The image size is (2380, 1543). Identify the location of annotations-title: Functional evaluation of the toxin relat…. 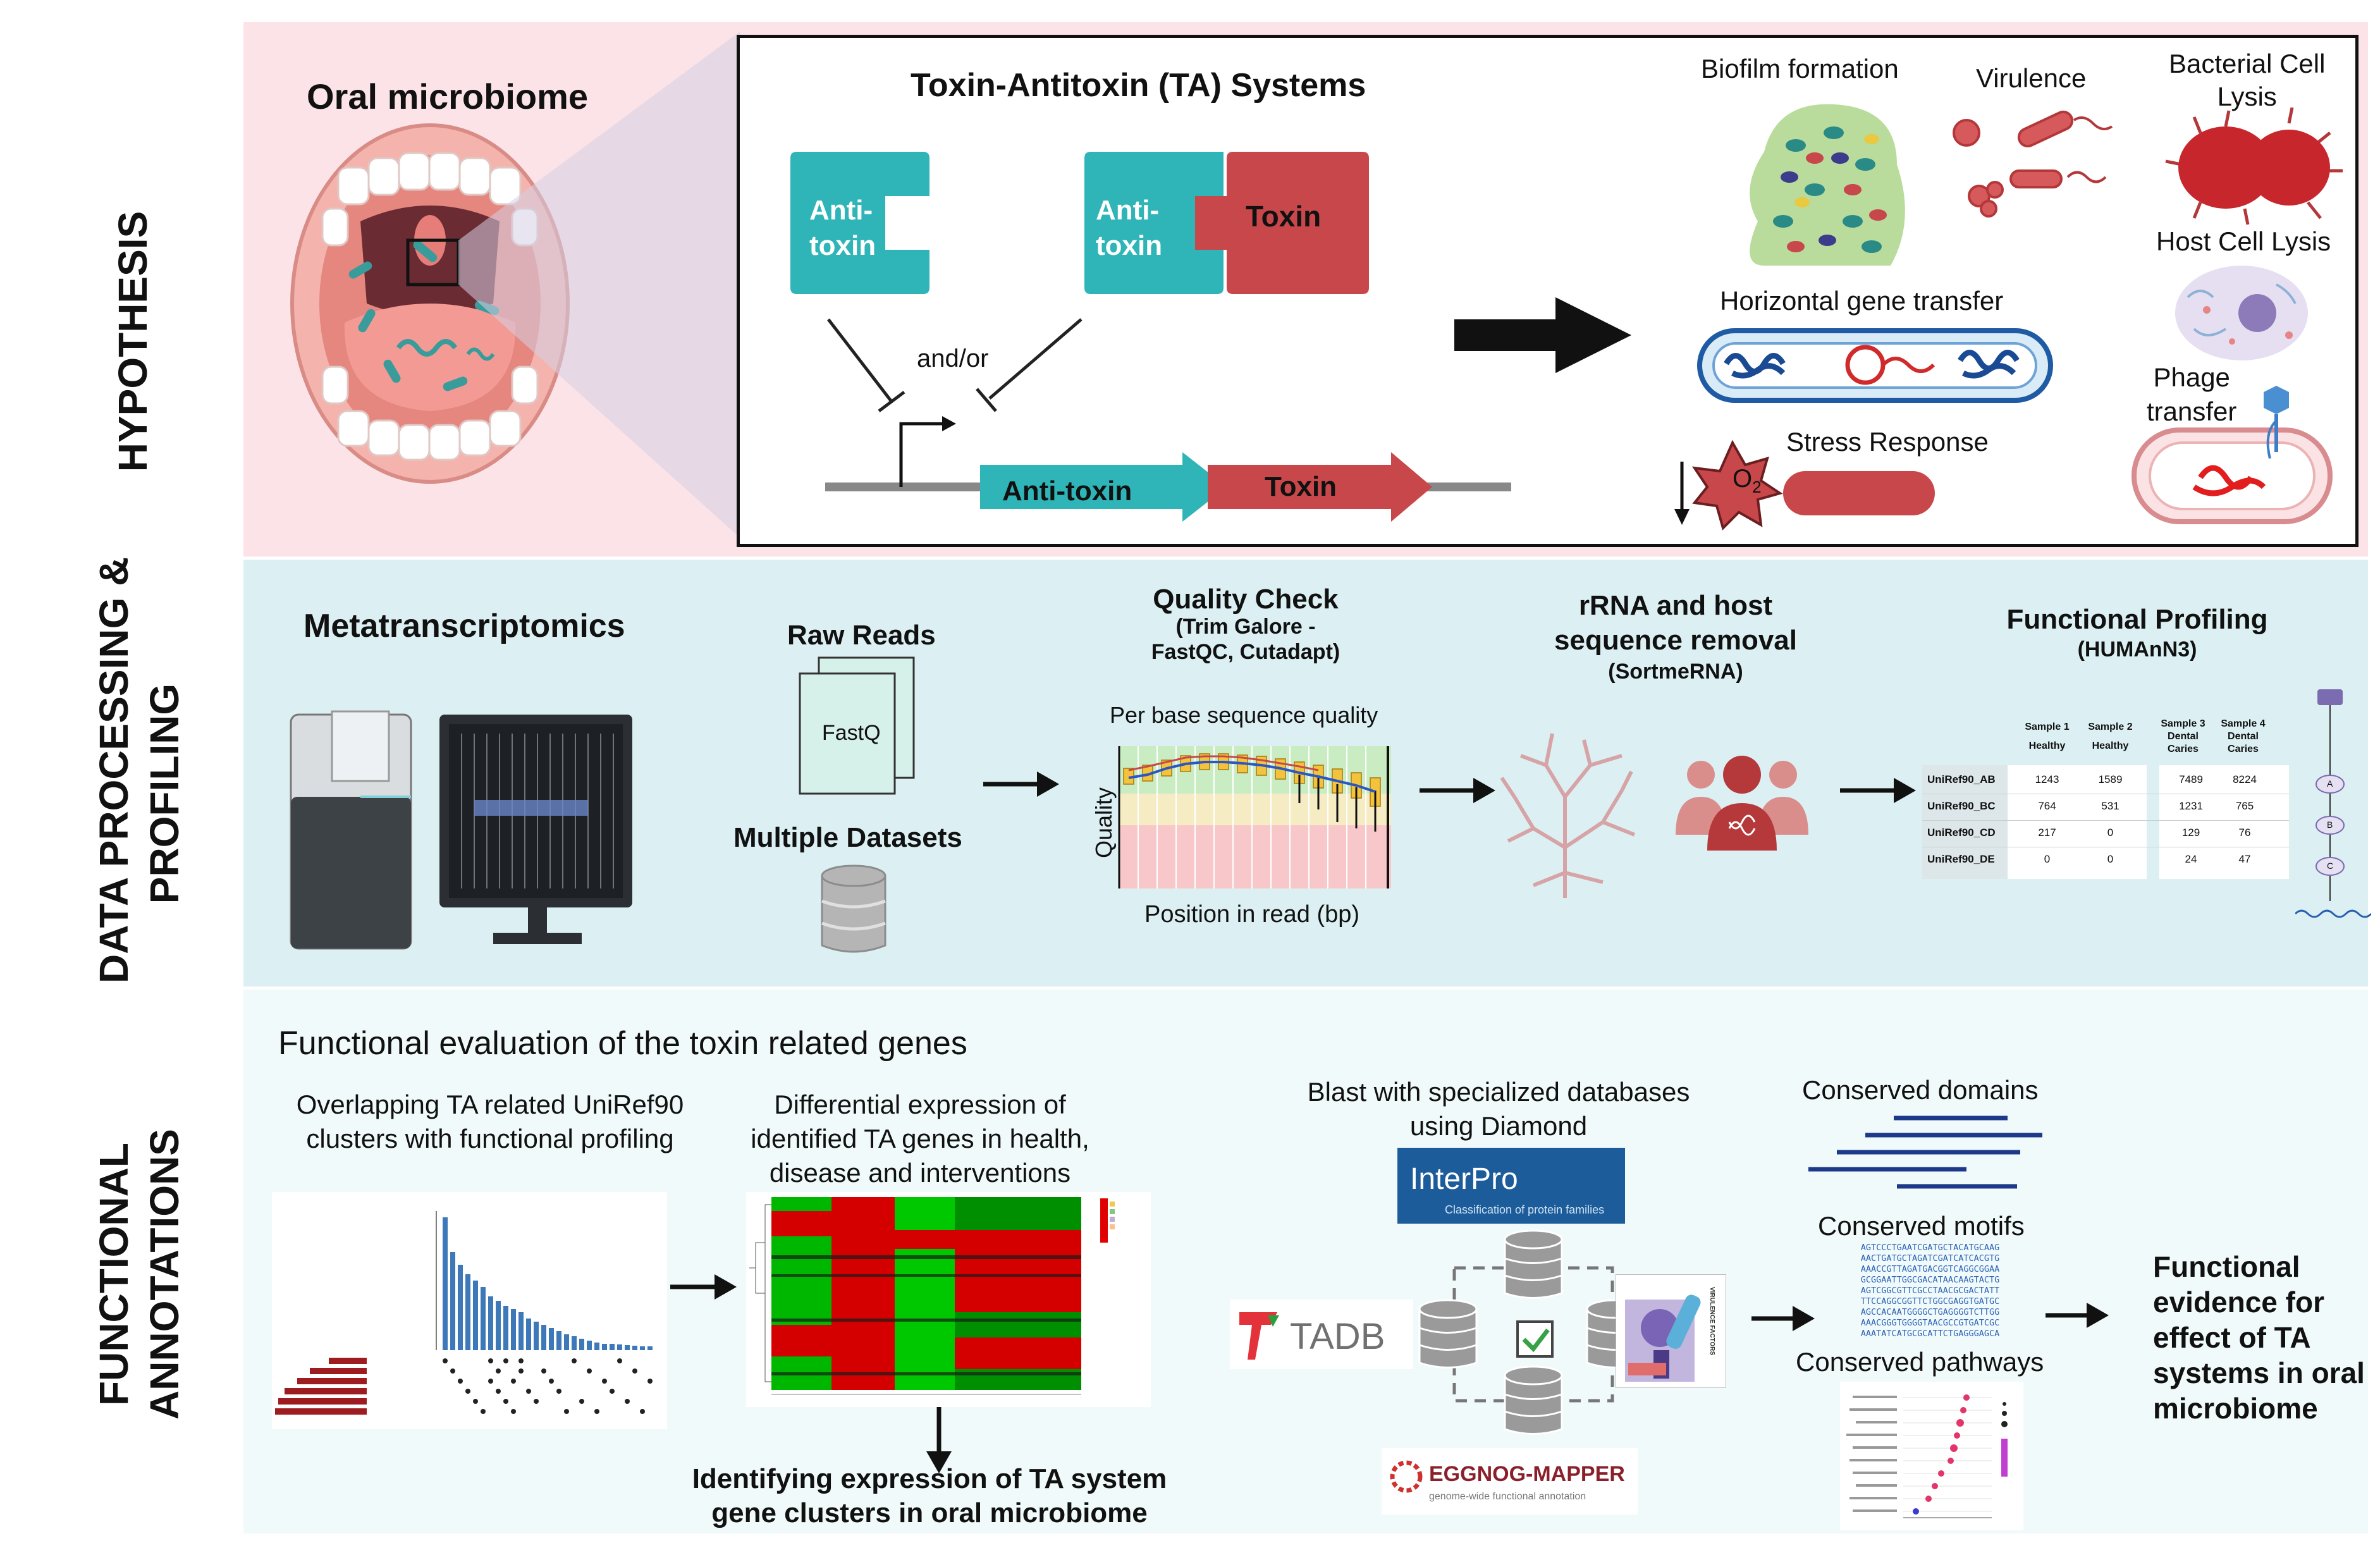
(622, 1043).